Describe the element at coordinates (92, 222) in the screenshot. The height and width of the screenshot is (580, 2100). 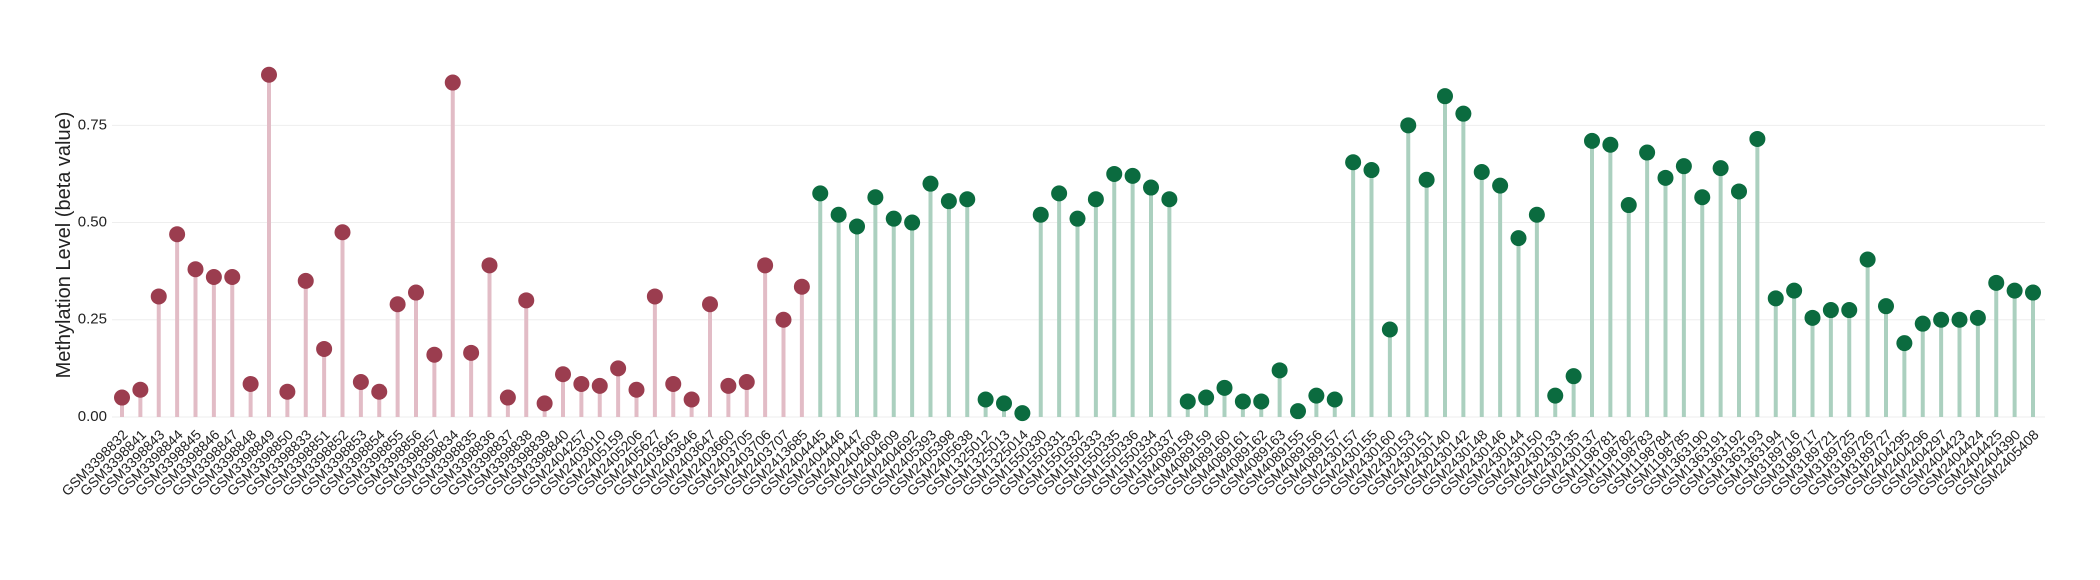
I see `y-tick-label: 0.50` at that location.